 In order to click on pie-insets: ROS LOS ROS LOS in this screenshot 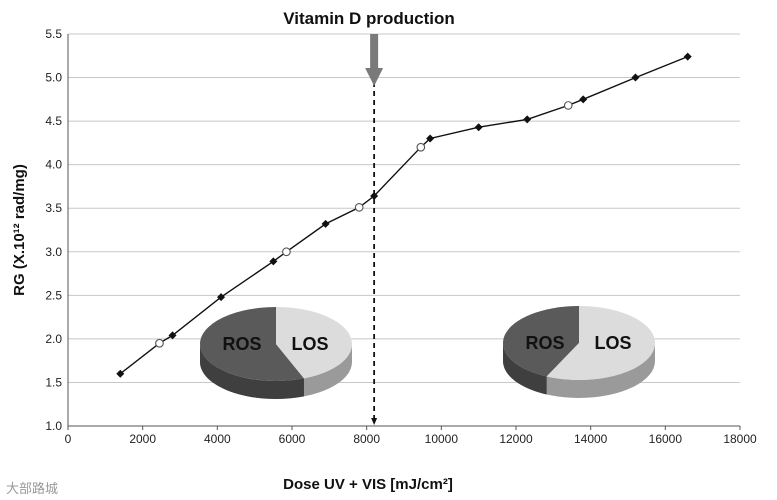, I will do `click(427, 353)`.